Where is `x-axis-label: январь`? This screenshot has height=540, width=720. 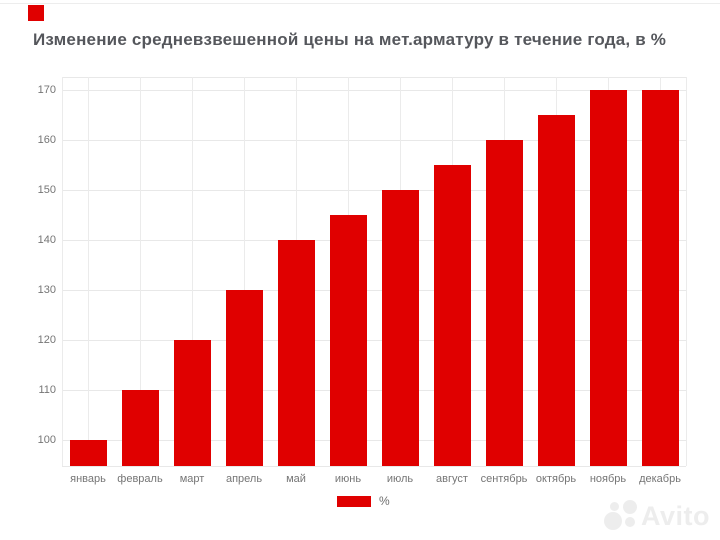
x-axis-label: январь is located at coordinates (88, 479).